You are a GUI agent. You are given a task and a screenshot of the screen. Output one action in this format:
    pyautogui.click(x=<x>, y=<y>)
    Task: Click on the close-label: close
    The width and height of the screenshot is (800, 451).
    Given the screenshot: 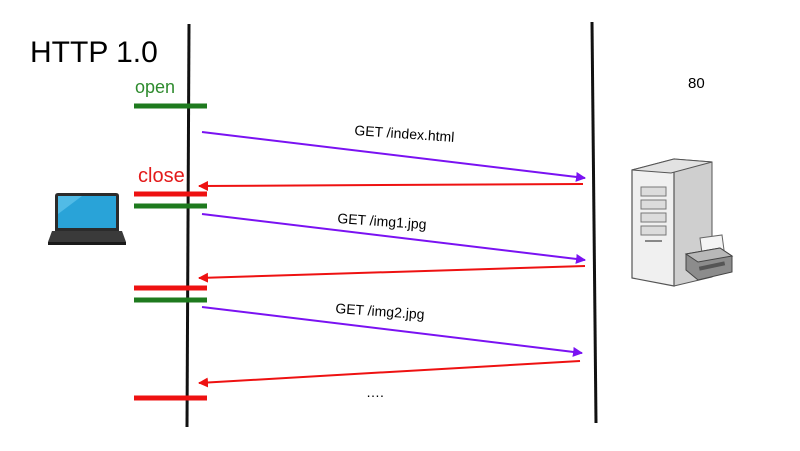 What is the action you would take?
    pyautogui.click(x=161, y=176)
    